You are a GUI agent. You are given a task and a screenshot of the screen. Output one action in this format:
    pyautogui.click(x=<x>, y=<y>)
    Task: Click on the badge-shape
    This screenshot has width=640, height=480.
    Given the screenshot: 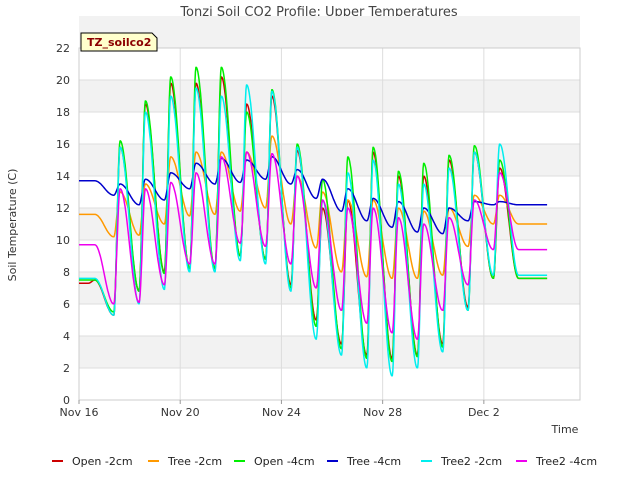 What is the action you would take?
    pyautogui.click(x=119, y=42)
    